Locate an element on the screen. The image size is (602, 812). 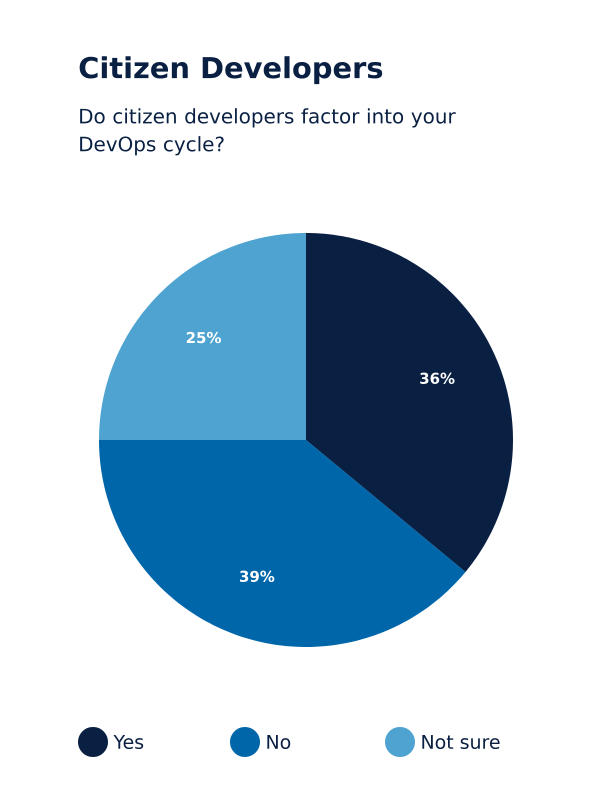
data-label: 39% is located at coordinates (257, 576).